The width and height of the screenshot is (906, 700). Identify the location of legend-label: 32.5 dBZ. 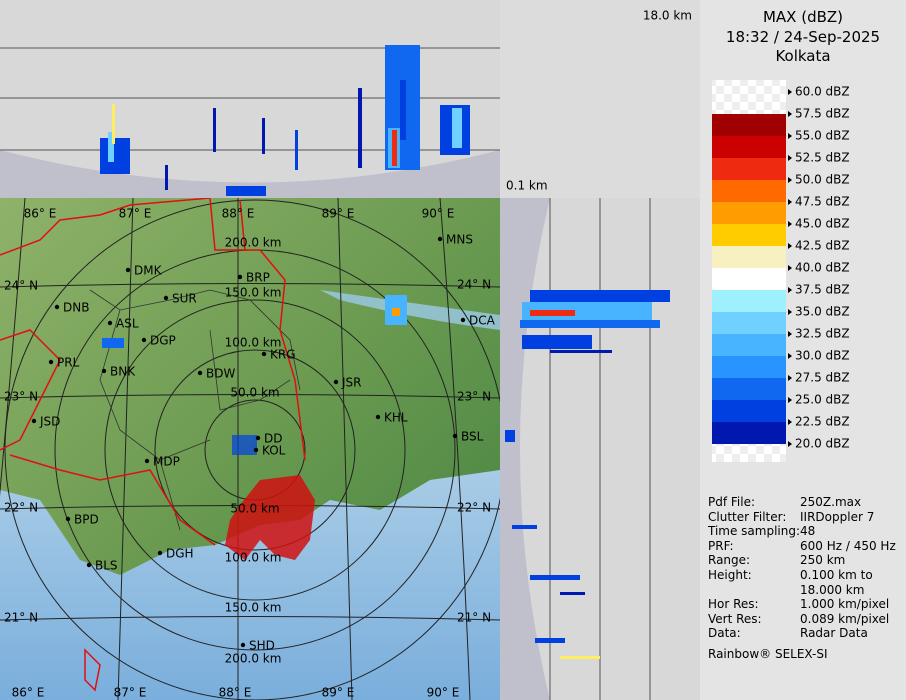
(822, 334).